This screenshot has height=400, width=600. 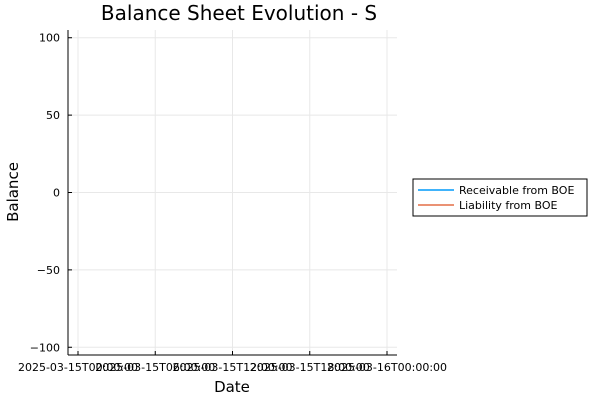 What do you see at coordinates (232, 367) in the screenshot?
I see `x-tick-label: 2025-03-15T12:00:00` at bounding box center [232, 367].